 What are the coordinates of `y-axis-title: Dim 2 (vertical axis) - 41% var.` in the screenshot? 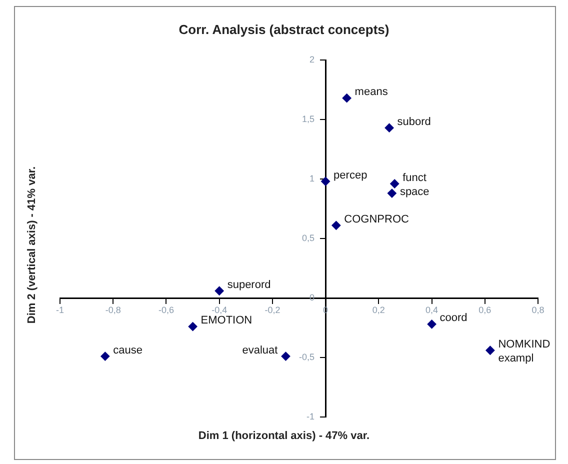 It's located at (32, 245).